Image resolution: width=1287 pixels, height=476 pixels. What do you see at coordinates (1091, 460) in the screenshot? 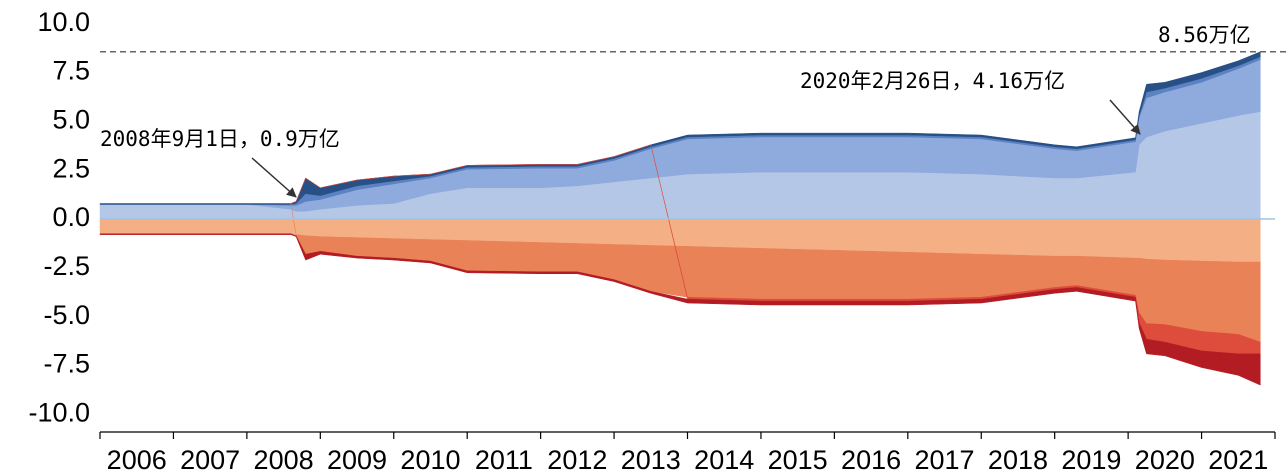
I see `x-tick-label: 2019` at bounding box center [1091, 460].